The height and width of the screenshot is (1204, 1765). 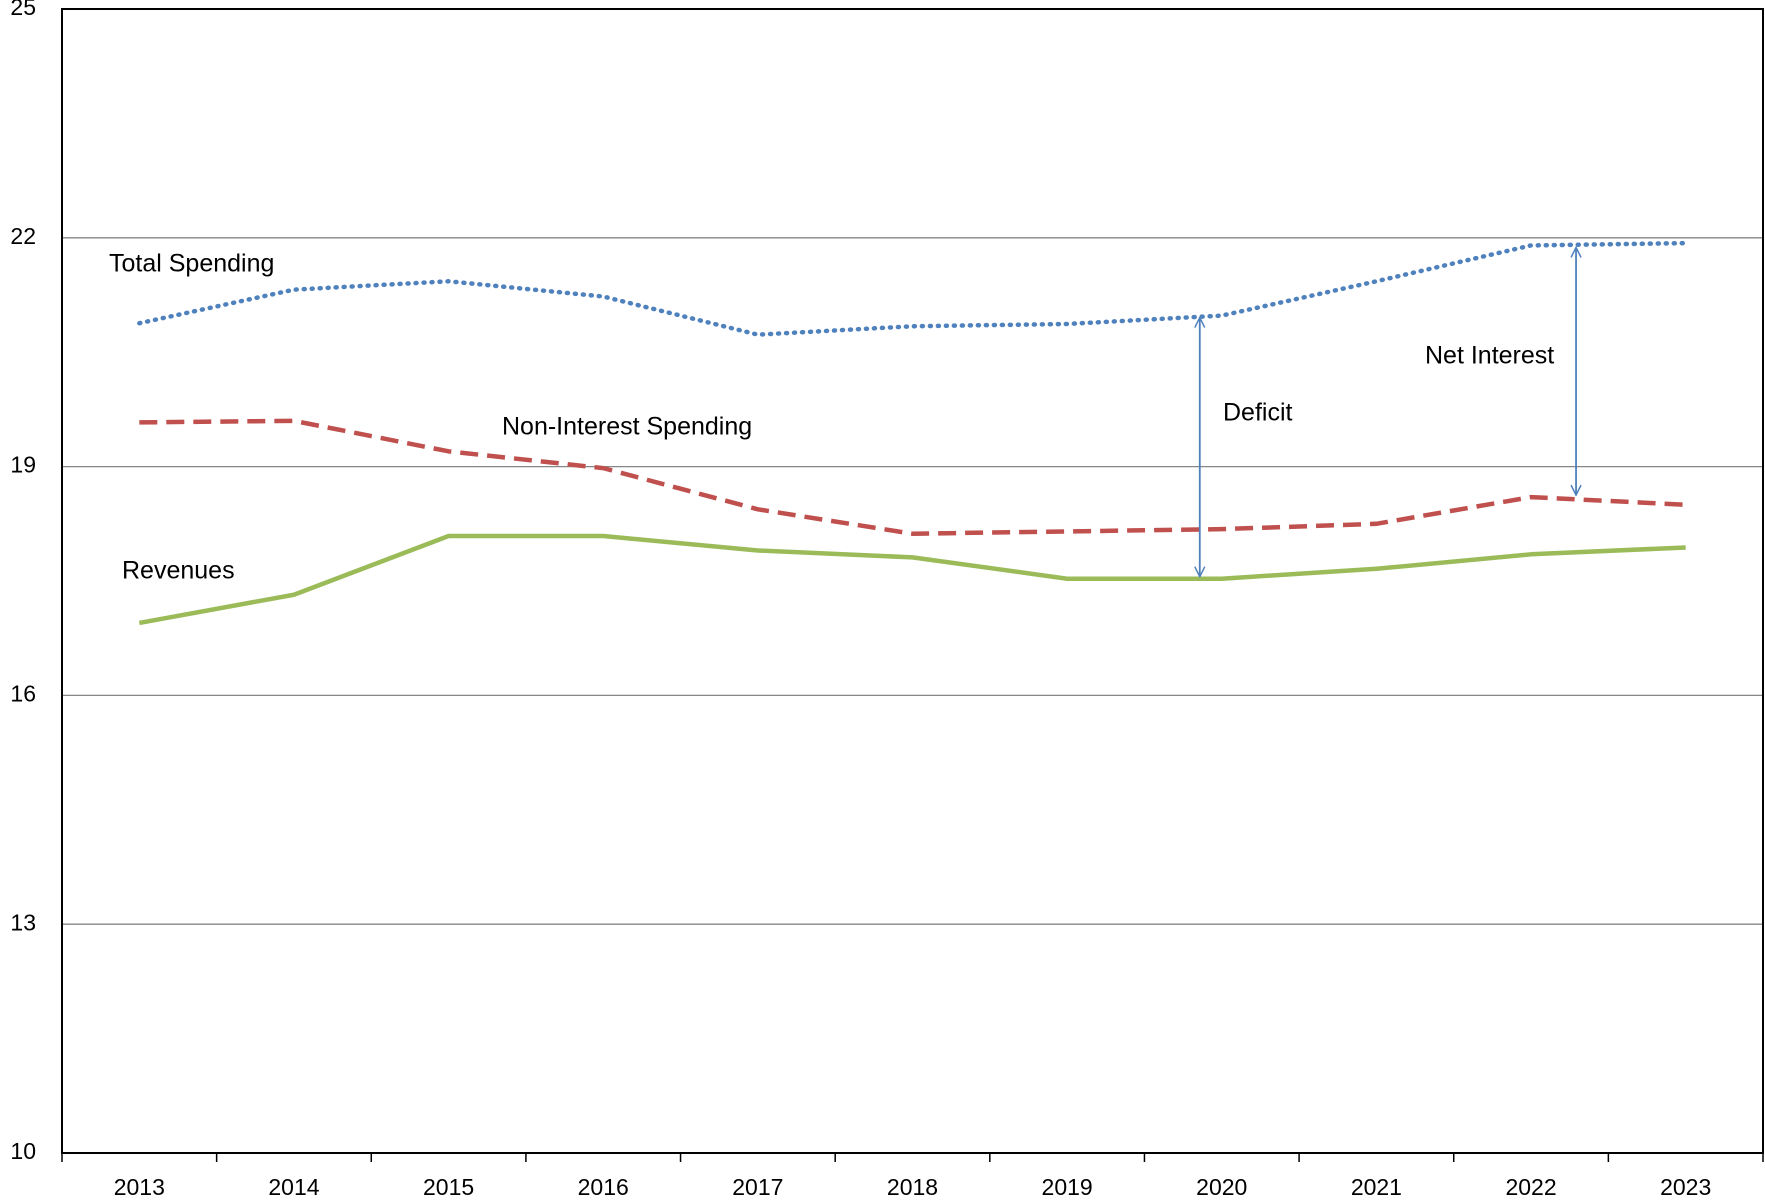 I want to click on x-tick-label: 2013, so click(x=139, y=1187).